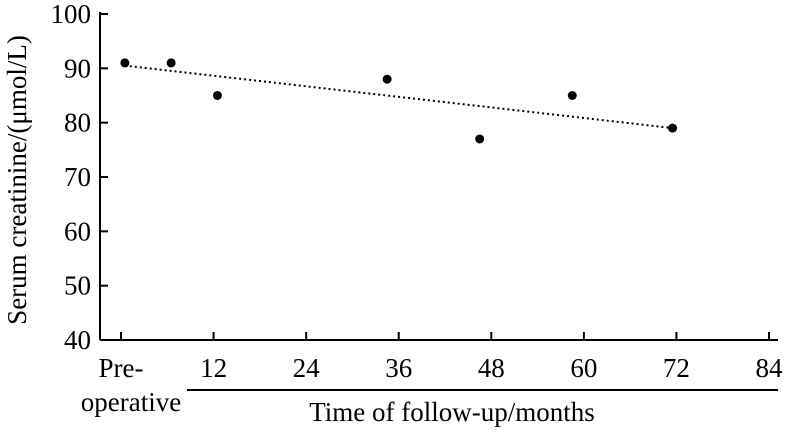  I want to click on x-tick-label: 72, so click(676, 368).